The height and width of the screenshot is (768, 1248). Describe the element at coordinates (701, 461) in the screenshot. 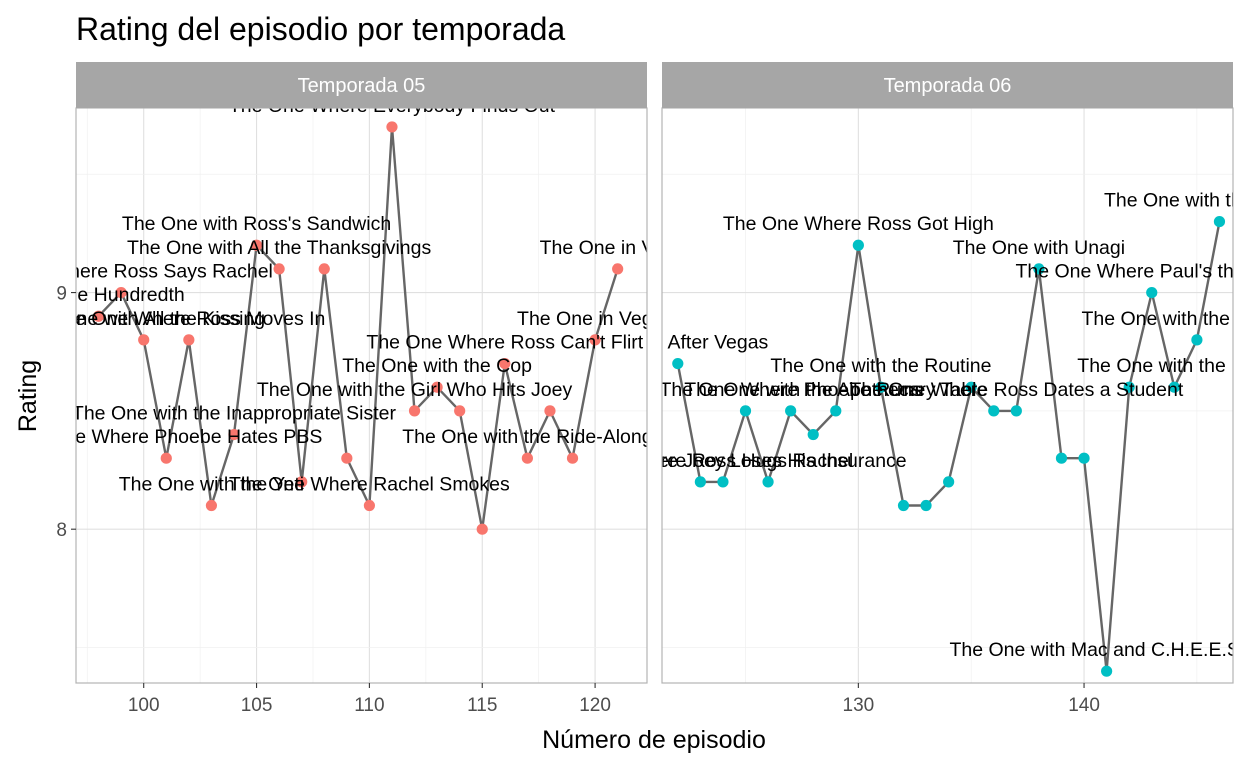

I see `episode-label: The One Where Ross Hugs Rachel` at that location.